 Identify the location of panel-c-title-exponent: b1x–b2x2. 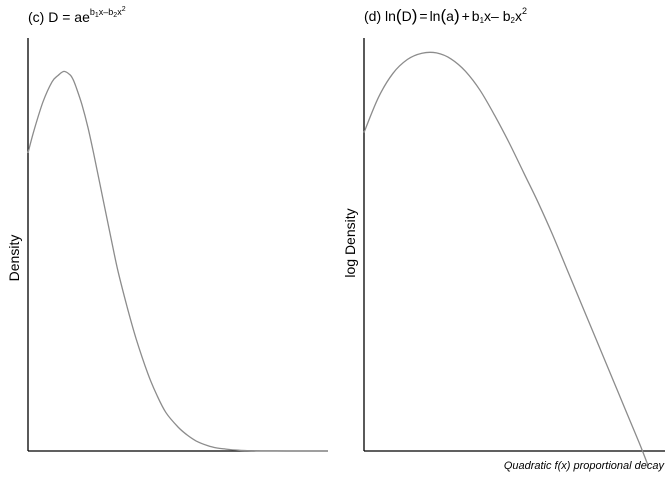
(107, 12).